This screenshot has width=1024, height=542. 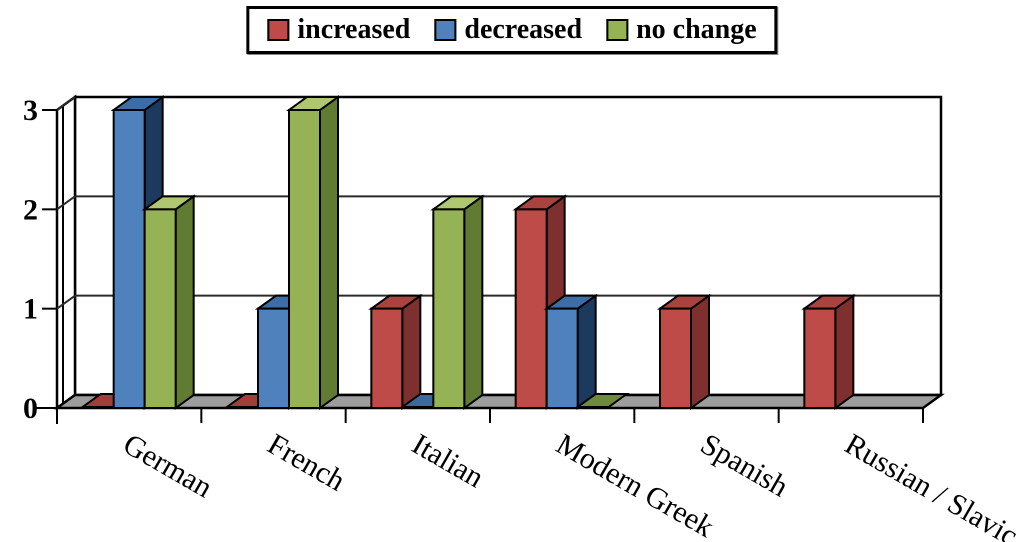 What do you see at coordinates (445, 30) in the screenshot?
I see `legend-swatch-decreased` at bounding box center [445, 30].